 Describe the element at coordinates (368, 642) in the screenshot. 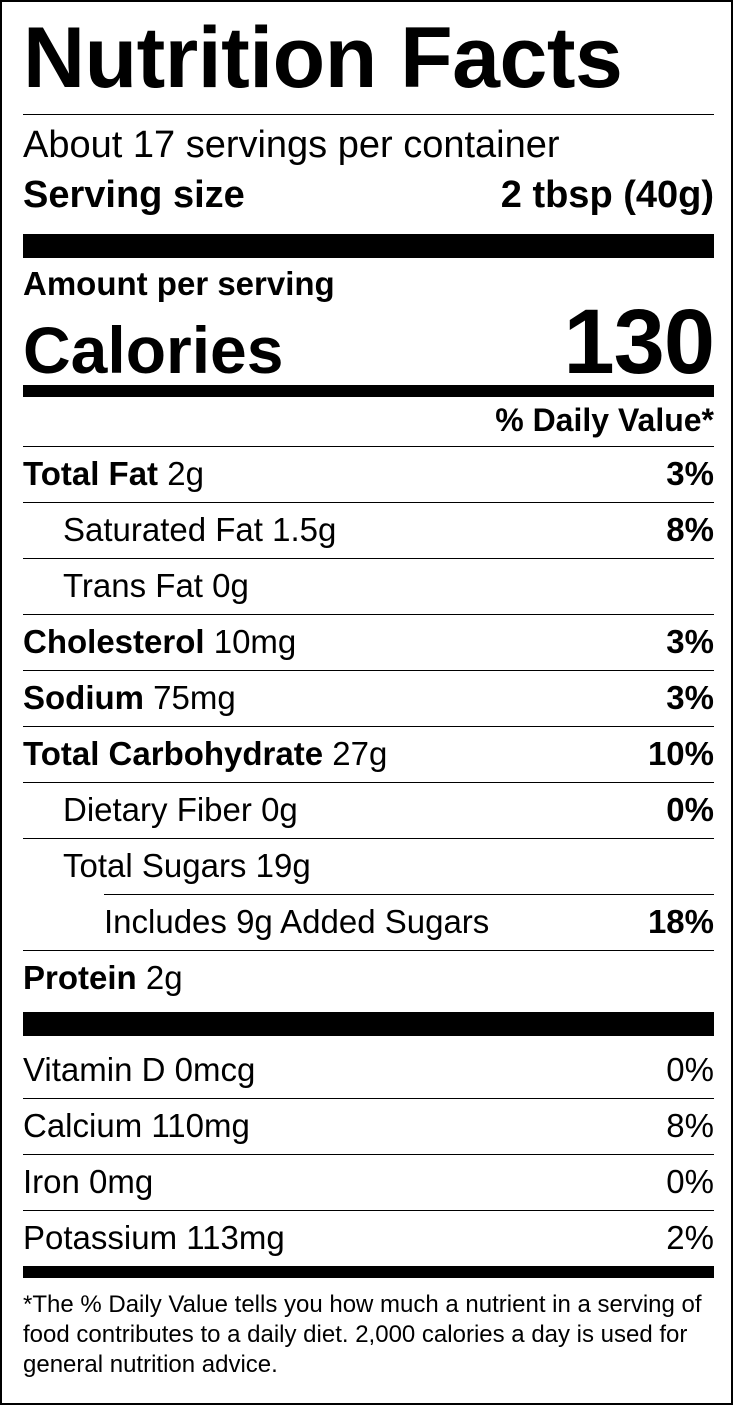

I see `nutrient-row-cholesterol: Cholesterol 10mg 3%` at that location.